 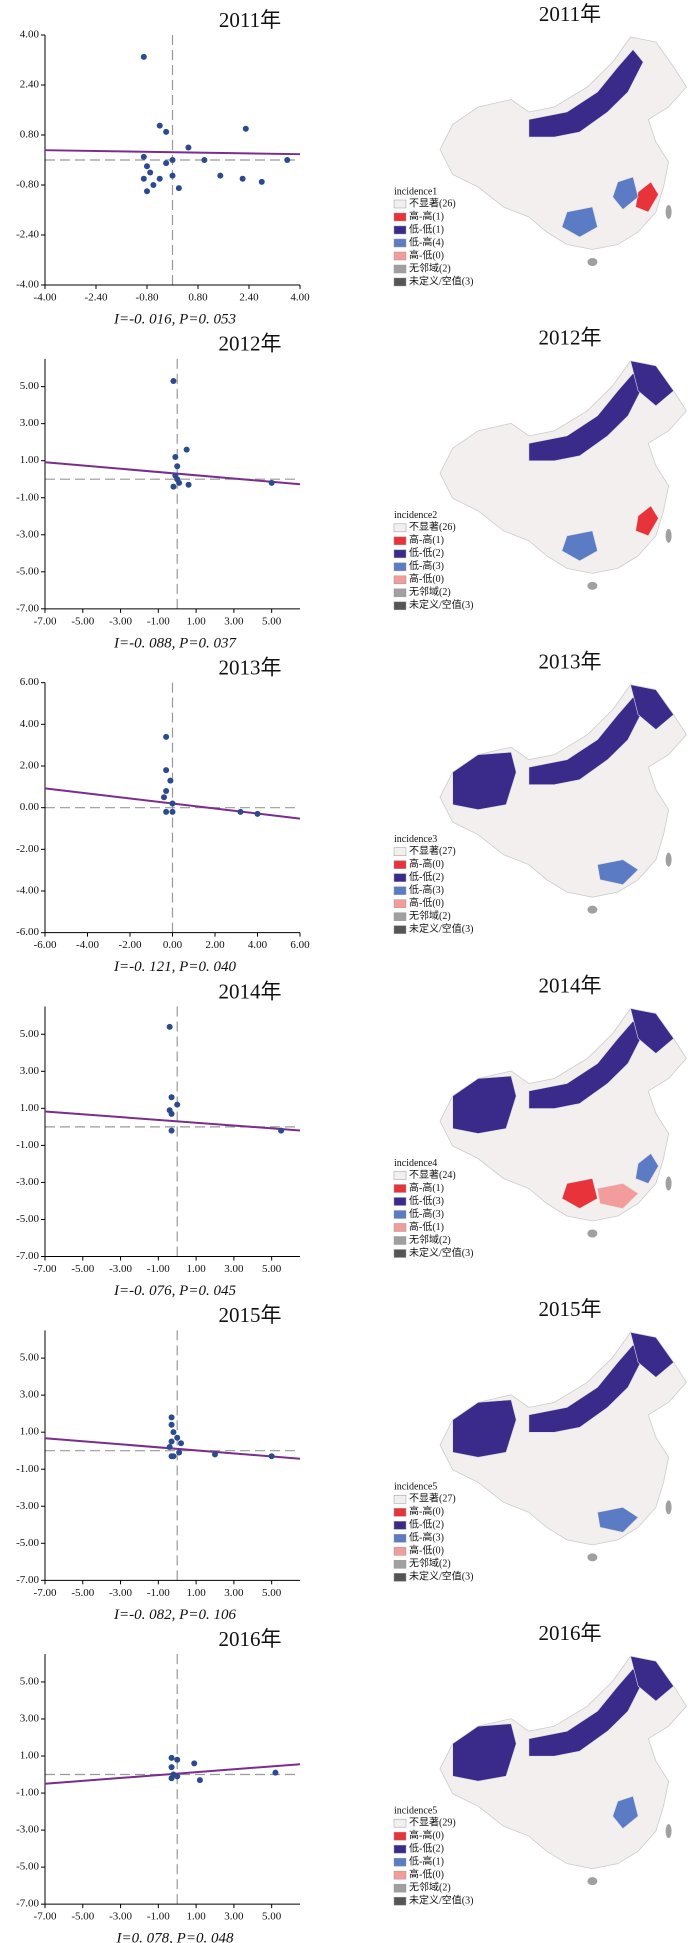 What do you see at coordinates (27, 849) in the screenshot?
I see `y-tick-label: -2.00` at bounding box center [27, 849].